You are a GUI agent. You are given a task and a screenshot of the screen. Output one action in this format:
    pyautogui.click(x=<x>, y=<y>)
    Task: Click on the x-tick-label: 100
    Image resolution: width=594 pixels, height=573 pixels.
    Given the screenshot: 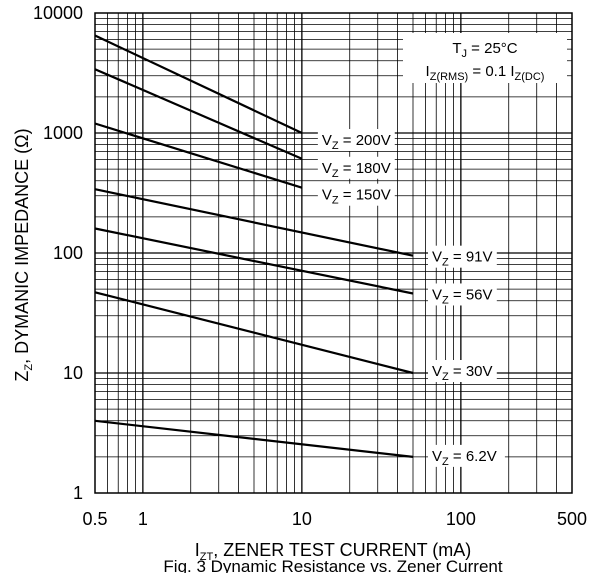 What is the action you would take?
    pyautogui.click(x=461, y=519)
    